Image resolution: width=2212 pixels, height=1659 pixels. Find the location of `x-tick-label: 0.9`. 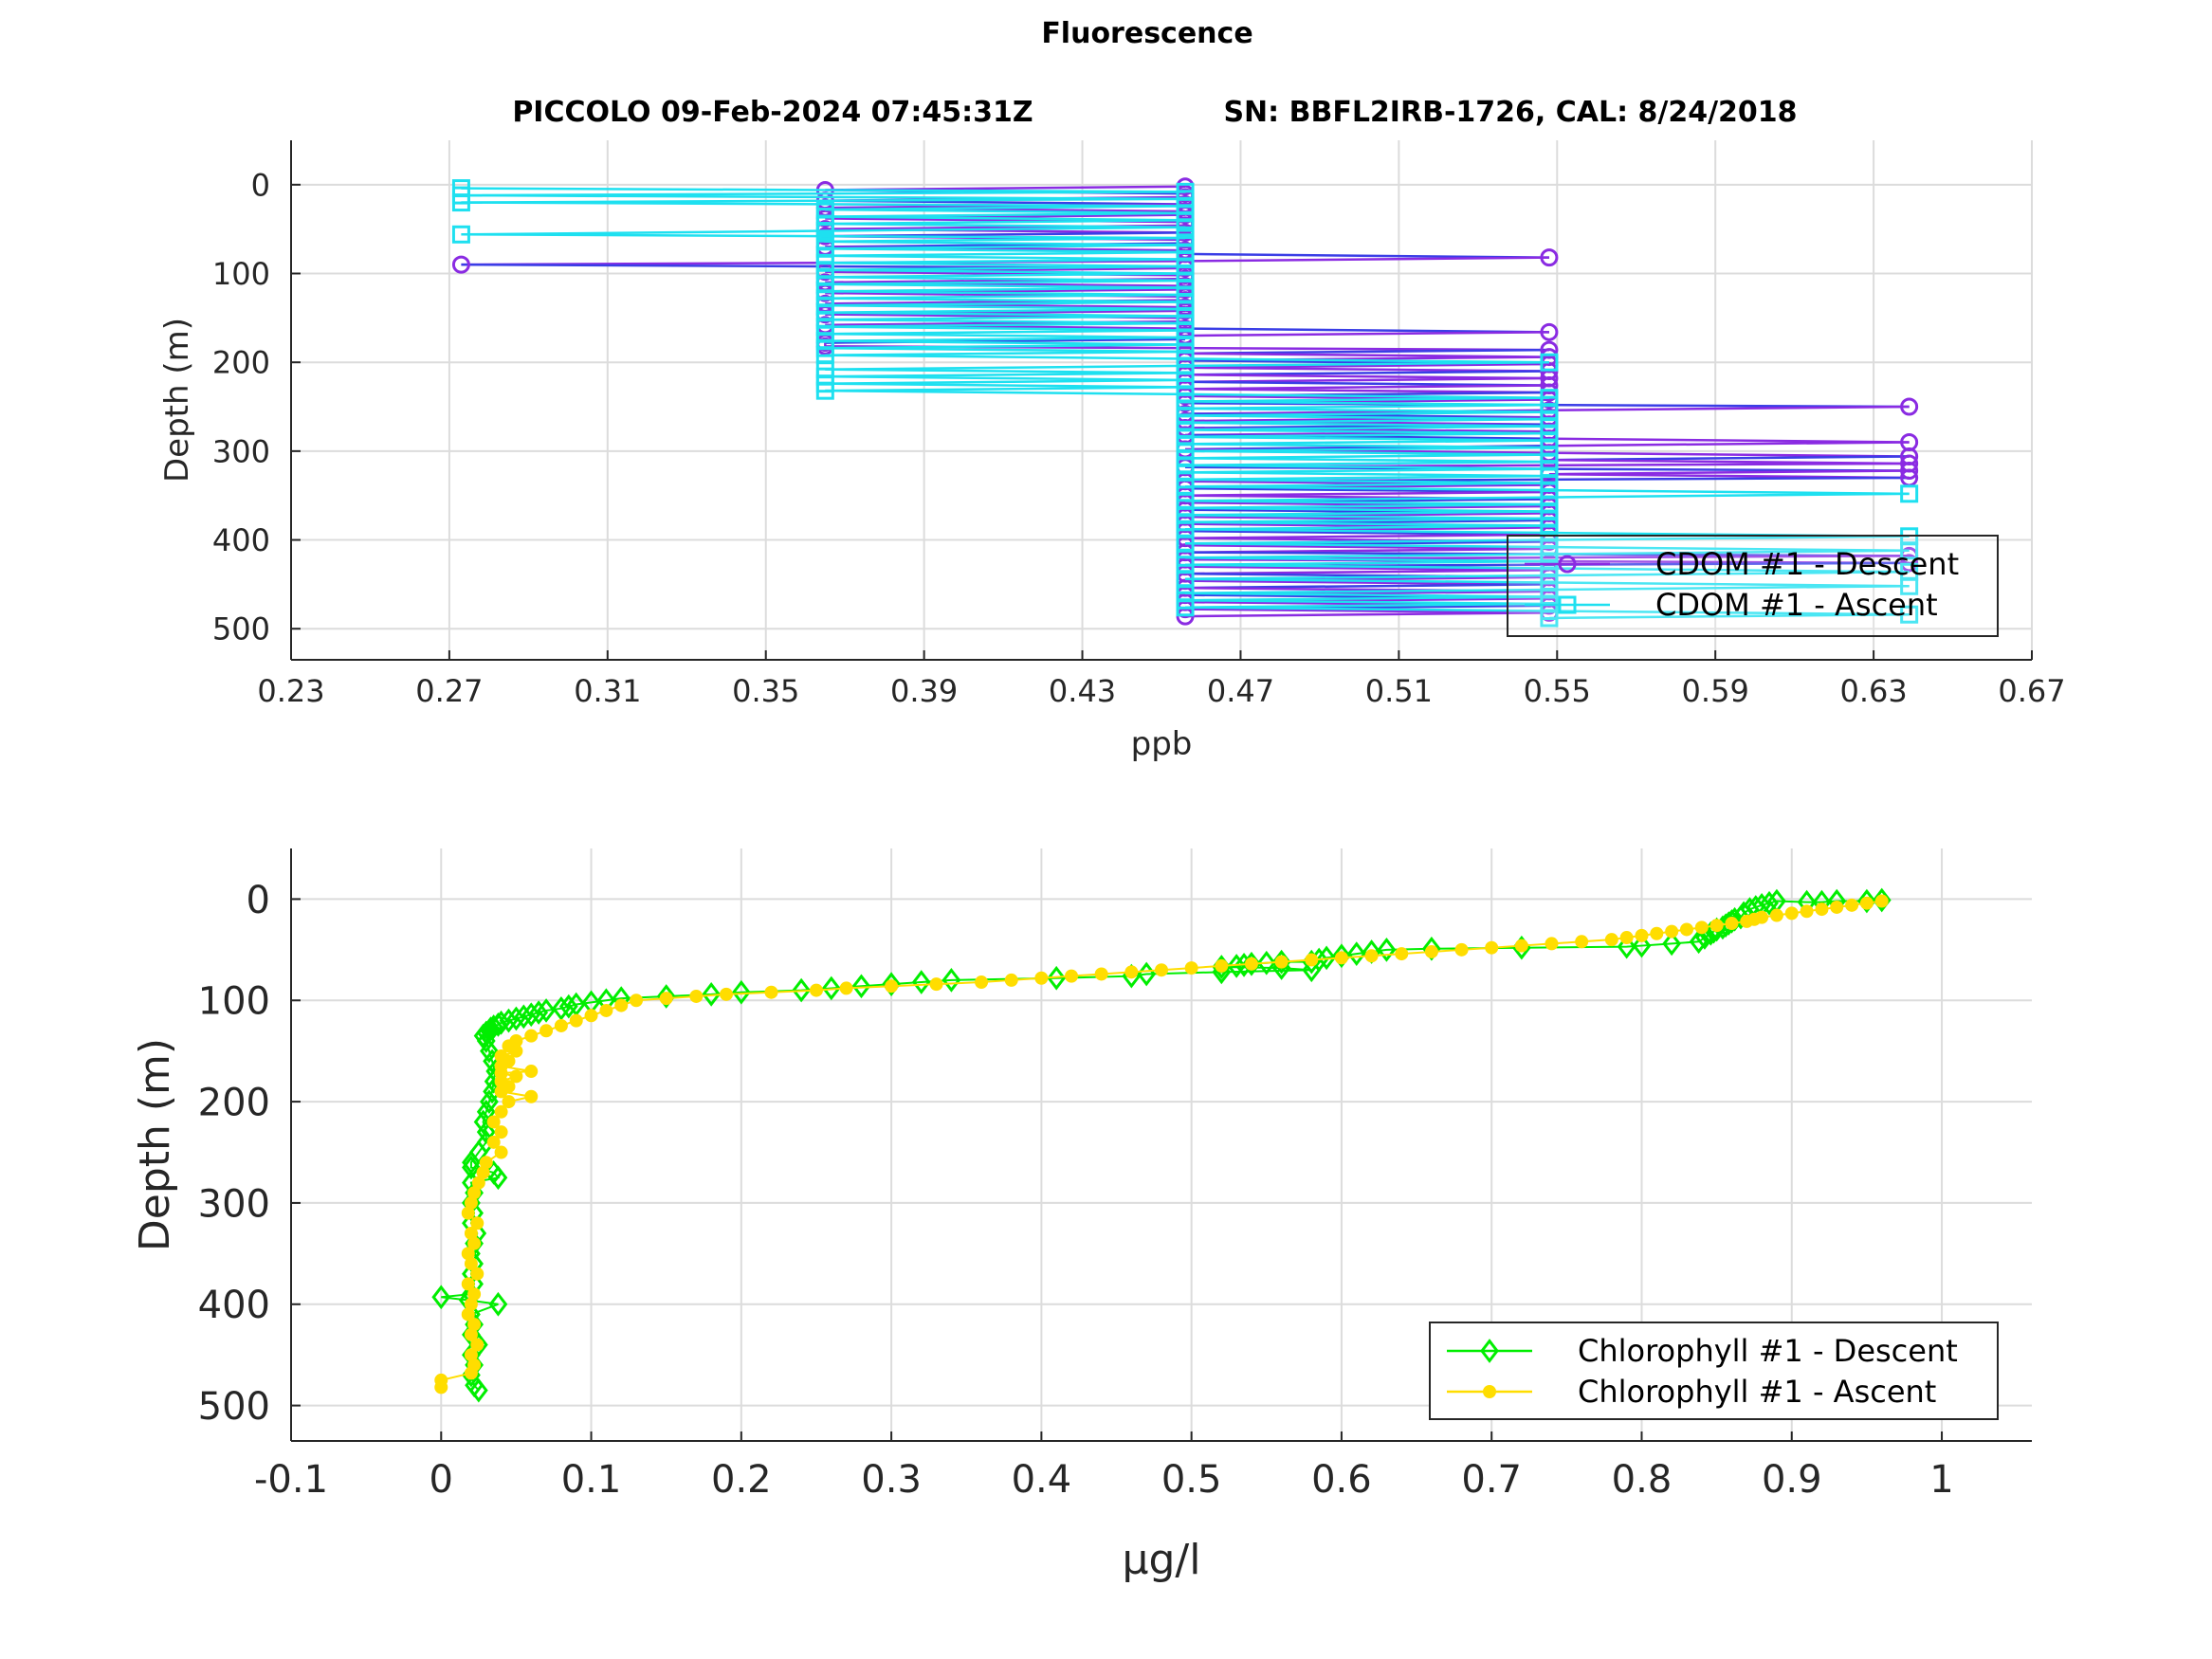

x-tick-label: 0.9 is located at coordinates (1792, 1480).